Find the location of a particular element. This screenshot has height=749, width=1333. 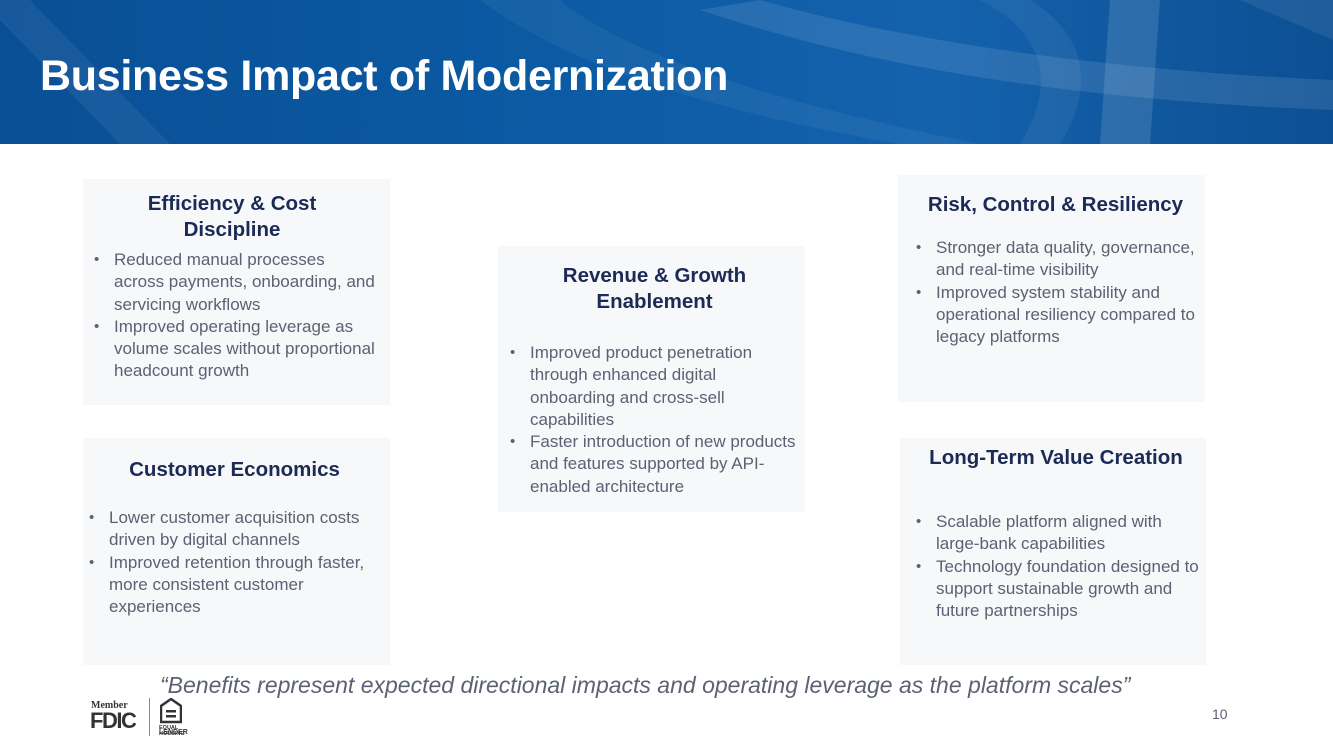

fdic-logo: Member FDIC EQUAL HOUSING LENDER is located at coordinates (143, 718).